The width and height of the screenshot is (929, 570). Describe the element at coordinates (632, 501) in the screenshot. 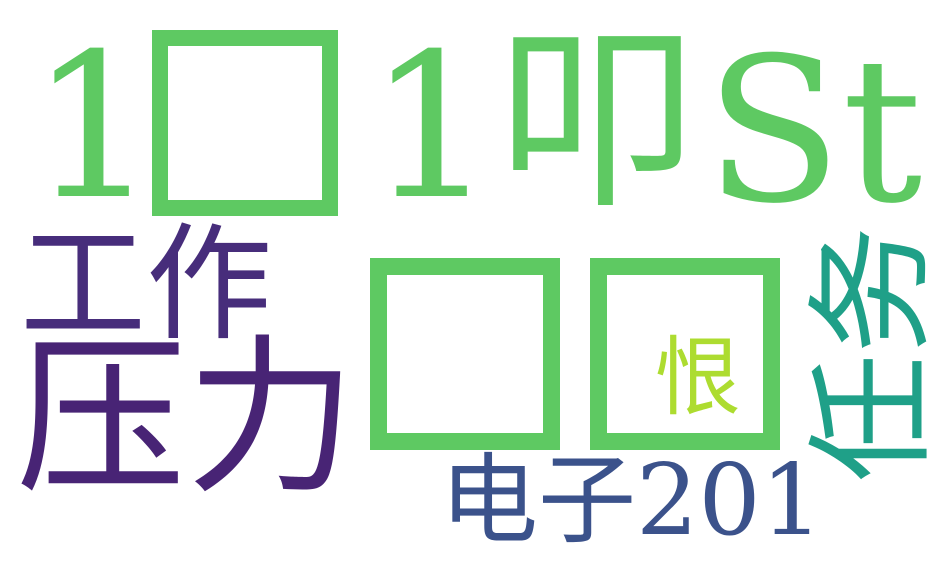

I see `word-dianzi-201: 电子201` at that location.